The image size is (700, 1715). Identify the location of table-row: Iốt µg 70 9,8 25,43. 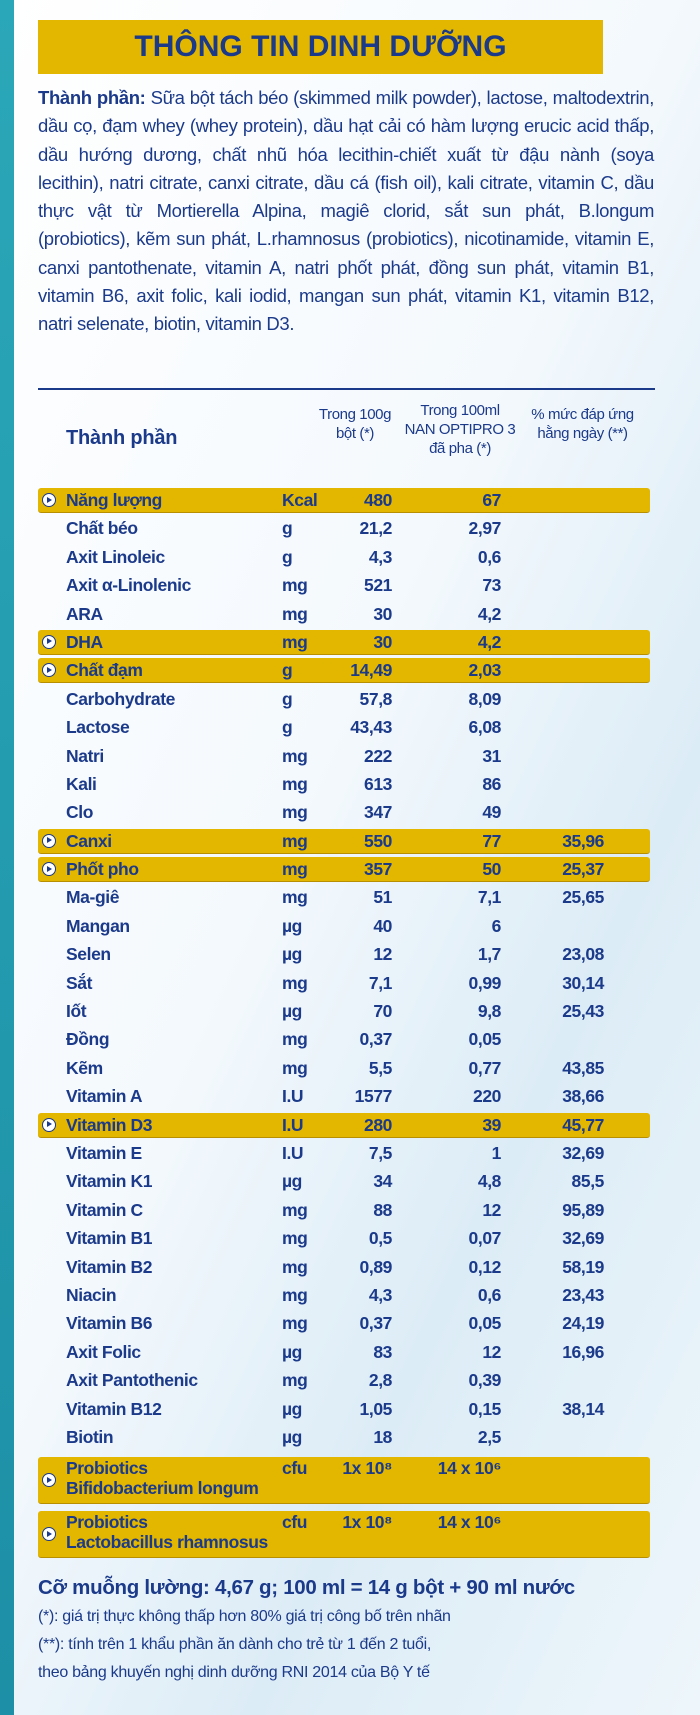
(350, 1011).